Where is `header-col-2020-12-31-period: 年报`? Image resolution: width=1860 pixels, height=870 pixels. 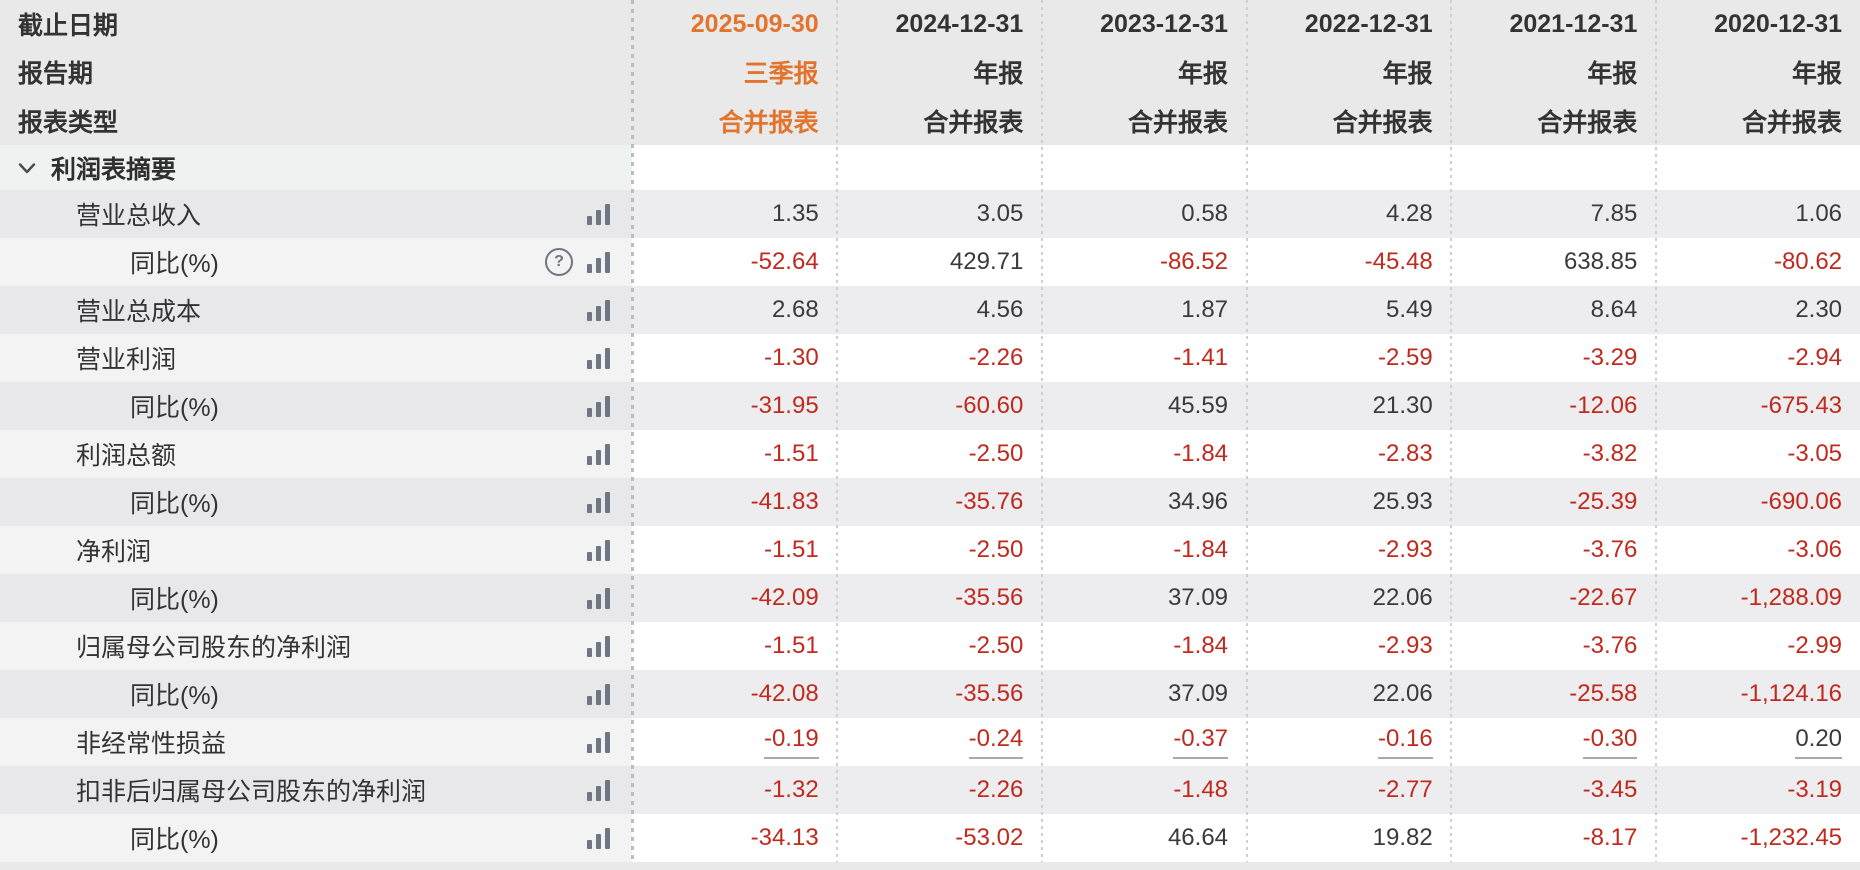 header-col-2020-12-31-period: 年报 is located at coordinates (1817, 74).